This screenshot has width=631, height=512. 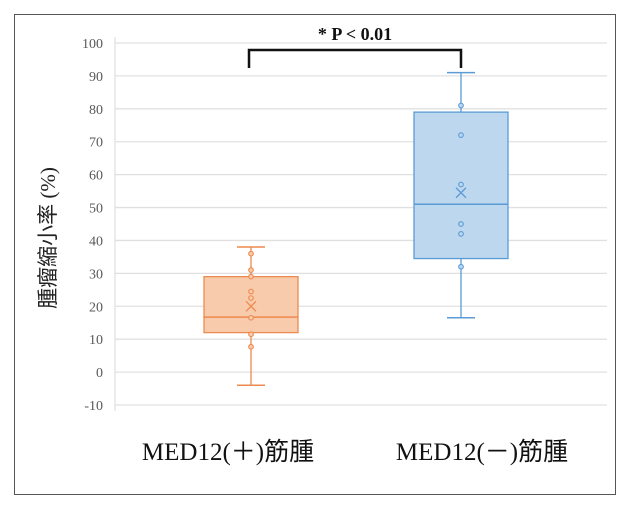 What do you see at coordinates (96, 209) in the screenshot?
I see `y-tick-label: 50` at bounding box center [96, 209].